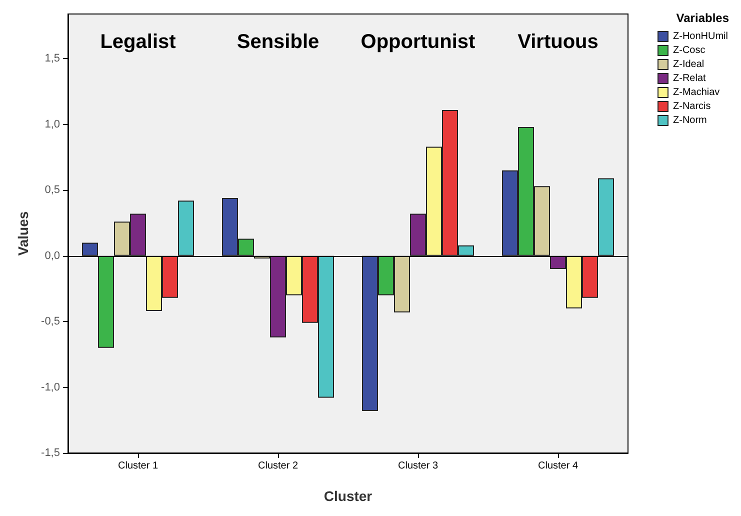 This screenshot has height=516, width=741. Describe the element at coordinates (138, 466) in the screenshot. I see `x-tick-label: Cluster 1` at that location.